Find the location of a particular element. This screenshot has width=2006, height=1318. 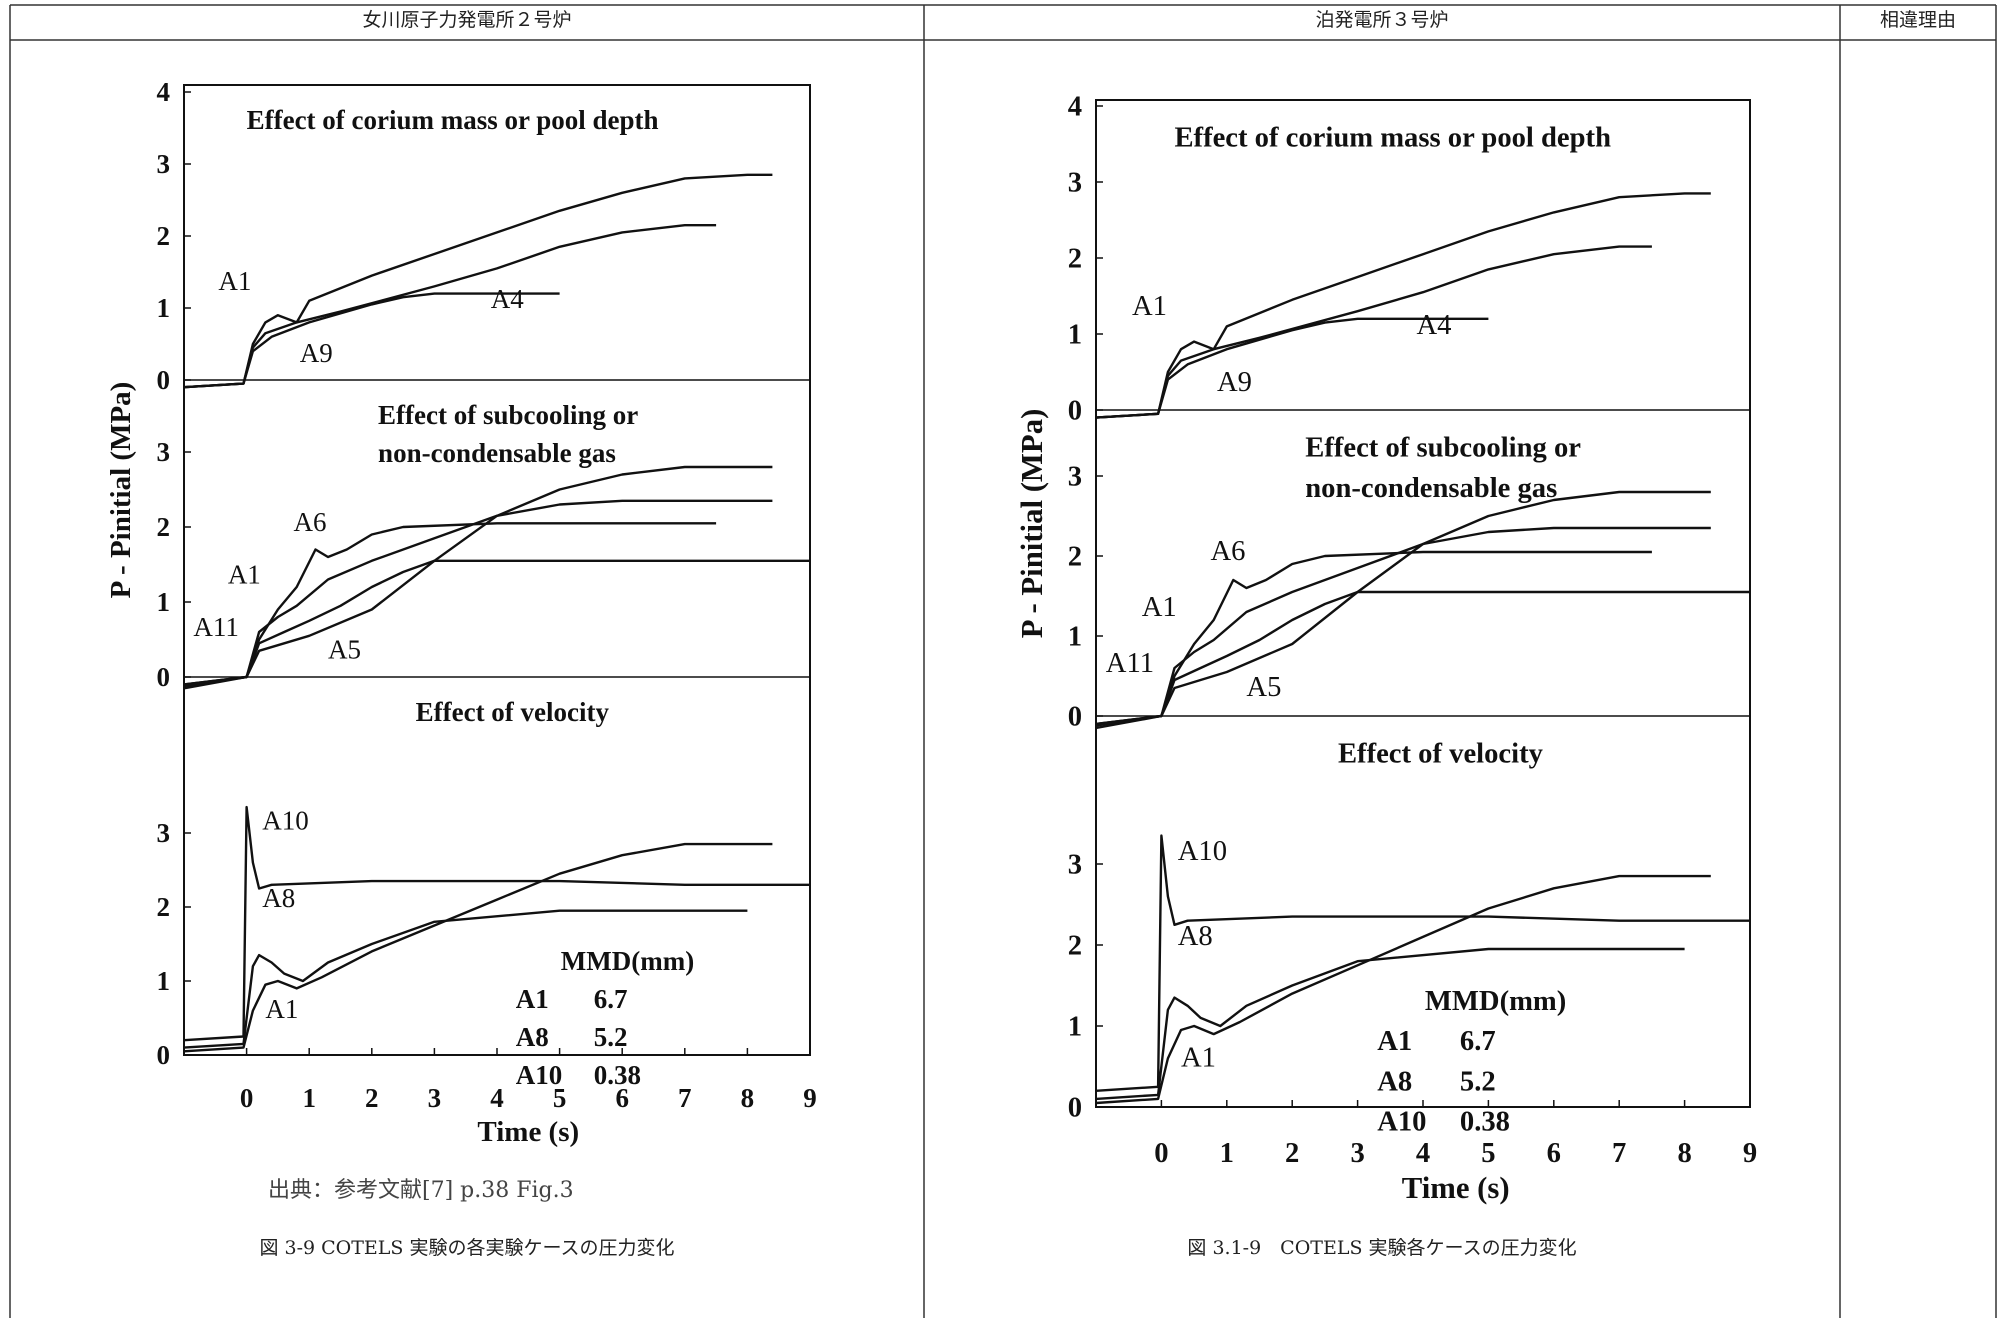

header-col-tomari: 泊発電所３号炉 is located at coordinates (1382, 20).